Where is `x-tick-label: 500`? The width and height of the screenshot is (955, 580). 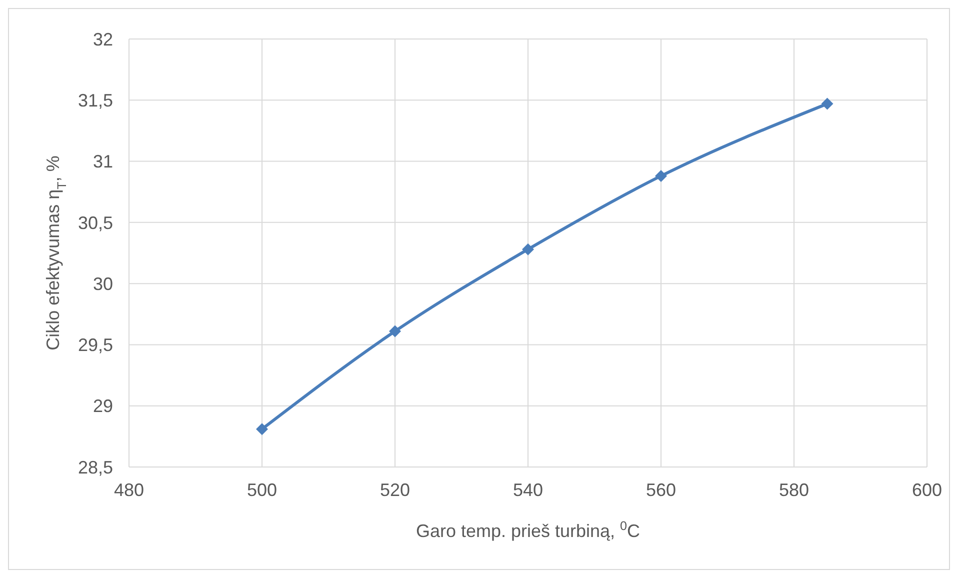 x-tick-label: 500 is located at coordinates (262, 490).